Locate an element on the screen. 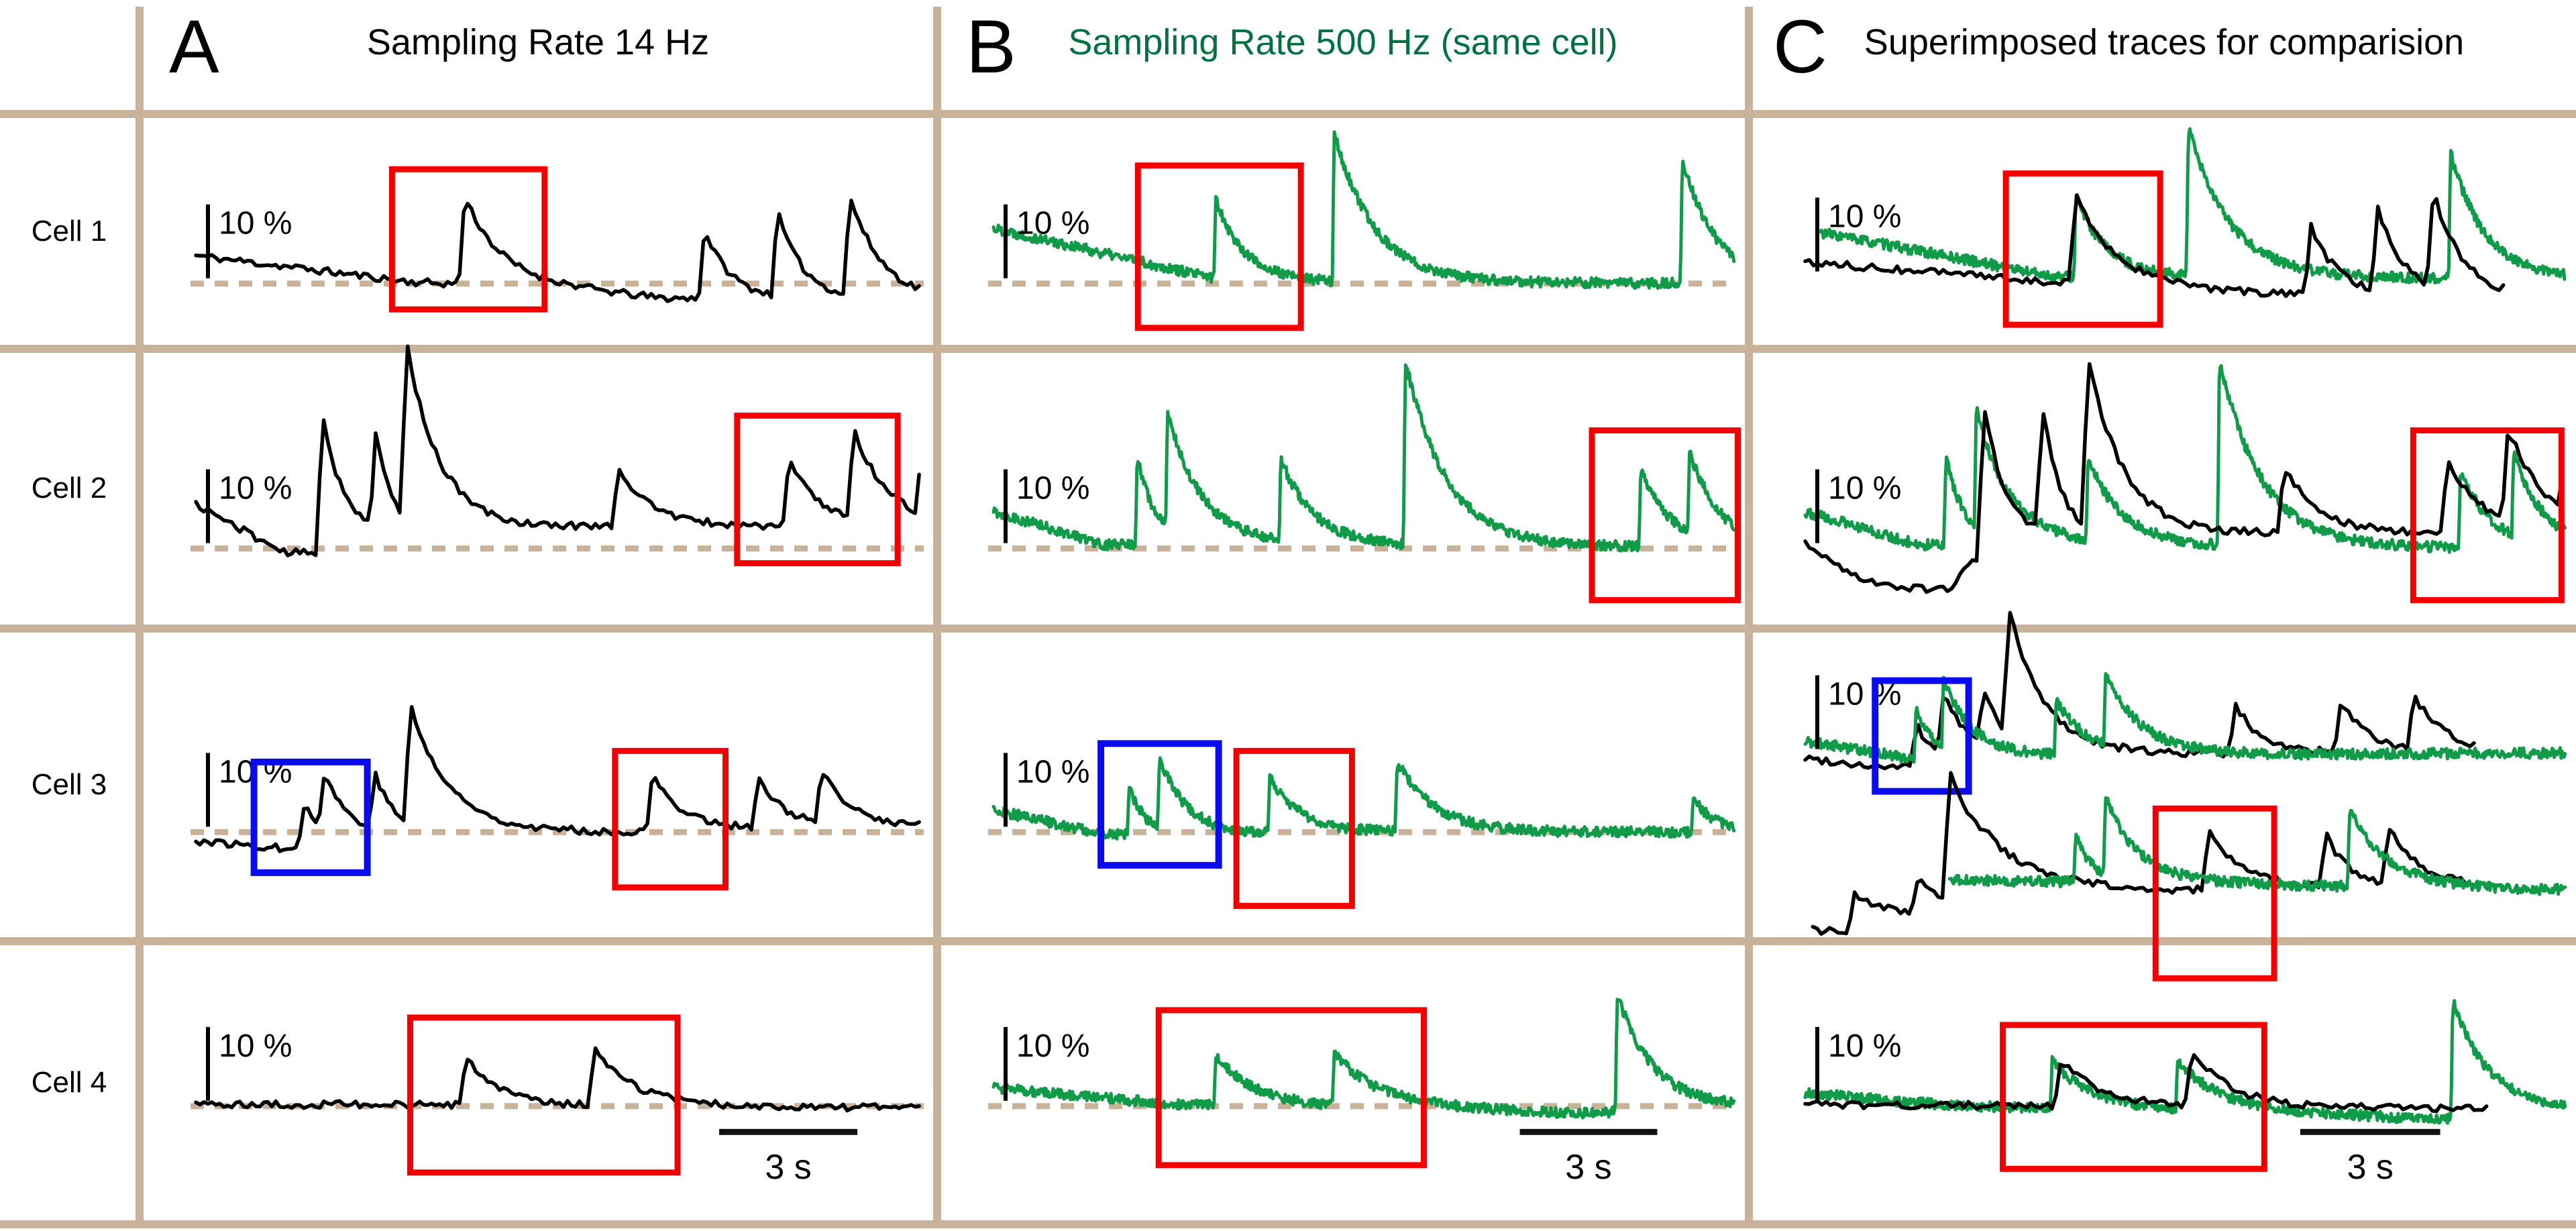 The image size is (2576, 1231). trace-b3-500hz is located at coordinates (1363, 798).